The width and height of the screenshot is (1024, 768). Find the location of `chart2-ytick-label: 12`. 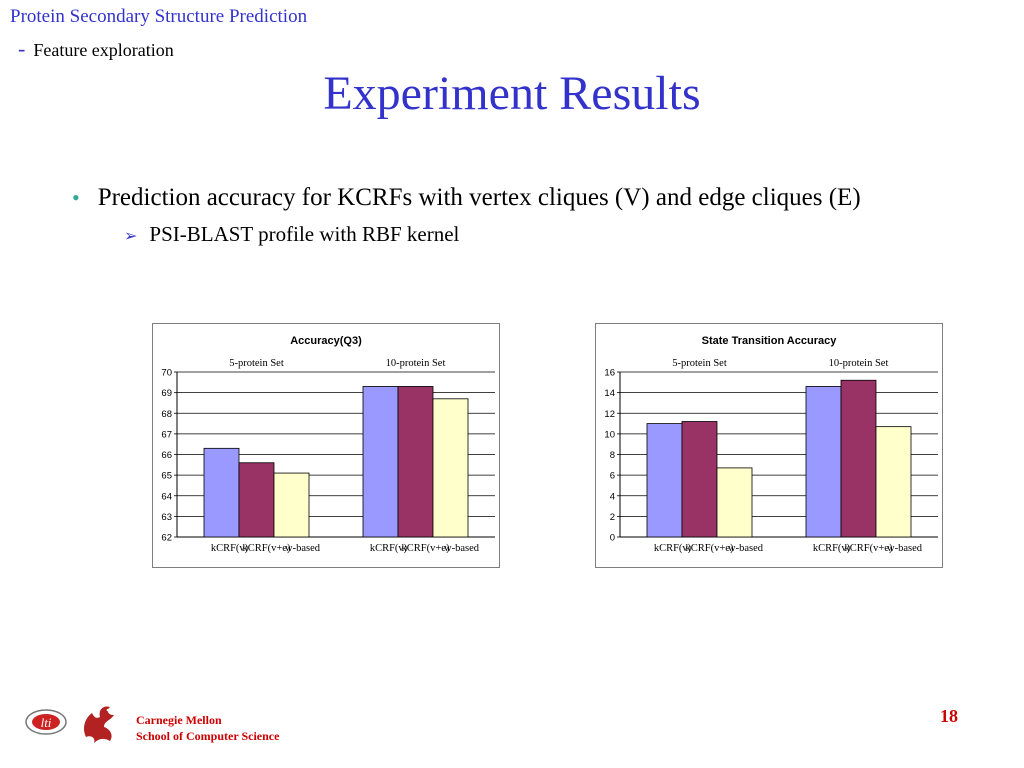

chart2-ytick-label: 12 is located at coordinates (609, 414).